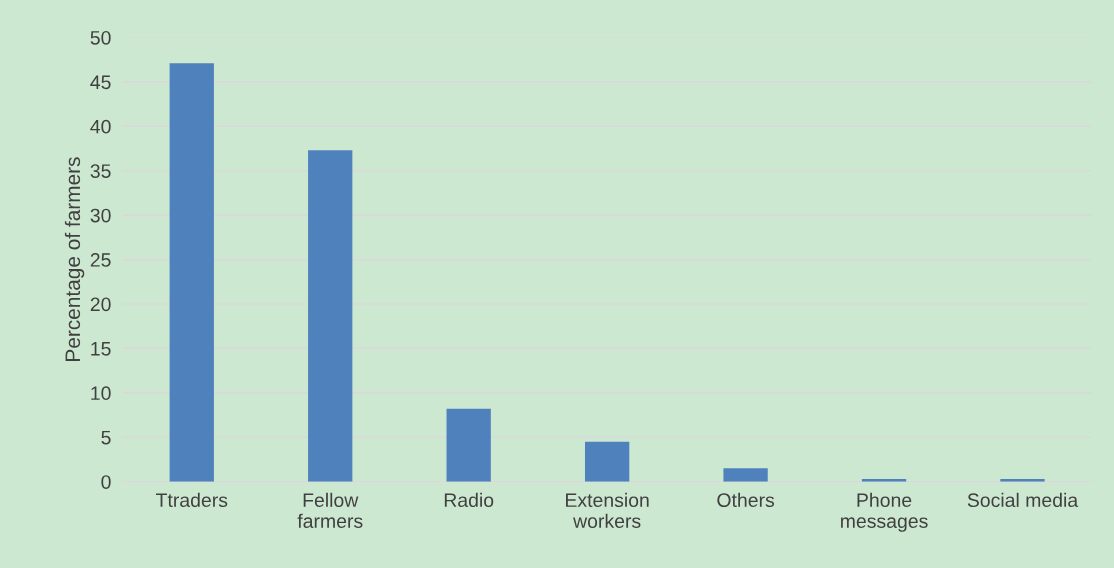  Describe the element at coordinates (100, 215) in the screenshot. I see `y-tick-label: 30` at that location.